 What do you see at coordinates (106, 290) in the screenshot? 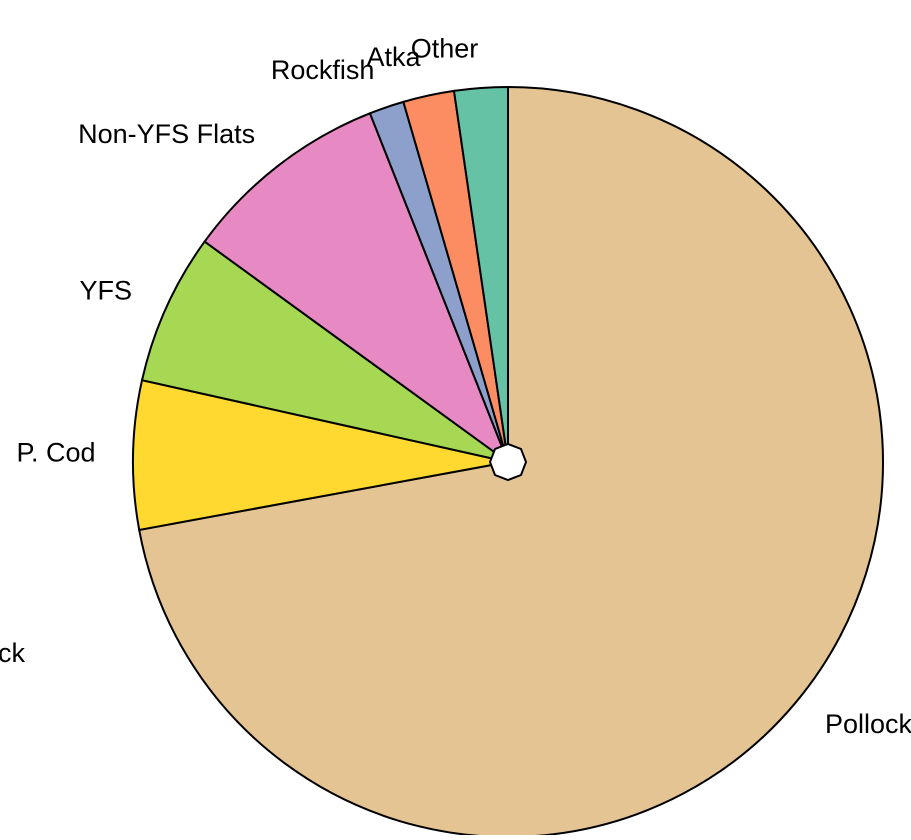
I see `slice-label: YFS` at bounding box center [106, 290].